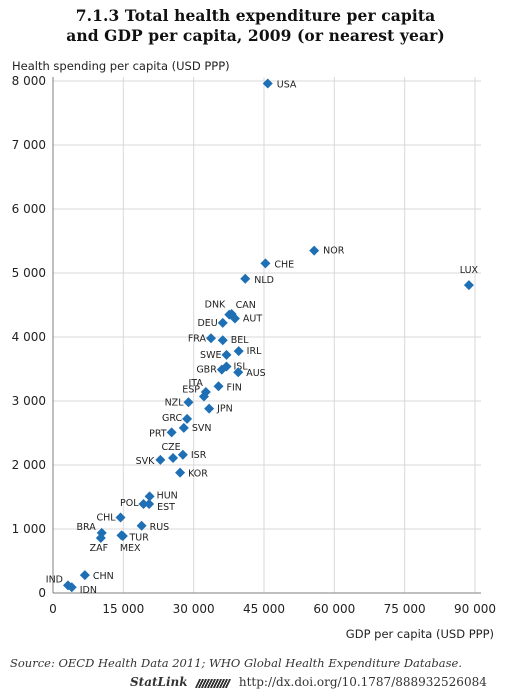 Image resolution: width=511 pixels, height=696 pixels. What do you see at coordinates (265, 263) in the screenshot?
I see `point-che` at bounding box center [265, 263].